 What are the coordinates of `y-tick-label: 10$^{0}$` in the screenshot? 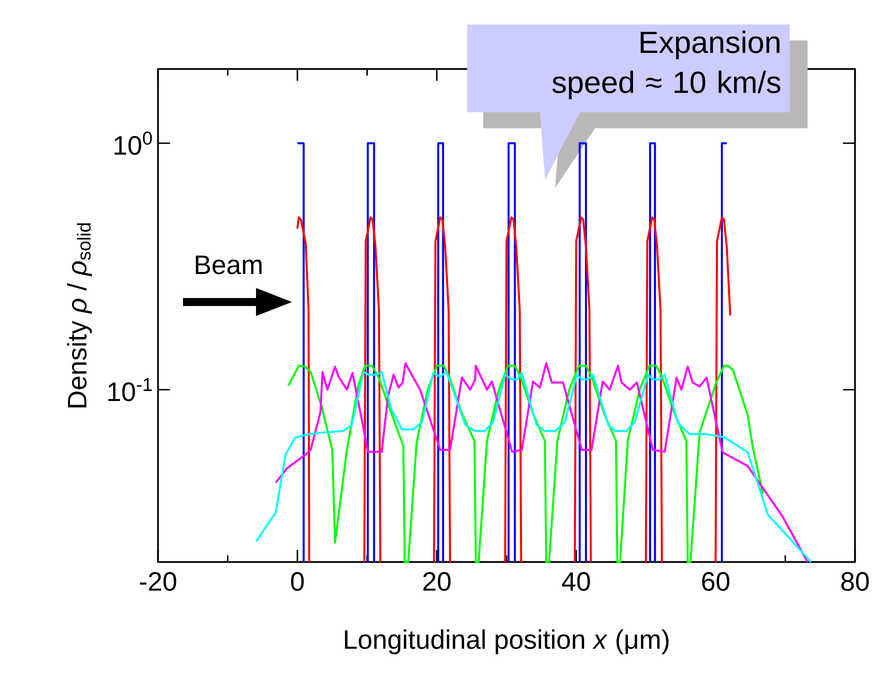 It's located at (133, 143).